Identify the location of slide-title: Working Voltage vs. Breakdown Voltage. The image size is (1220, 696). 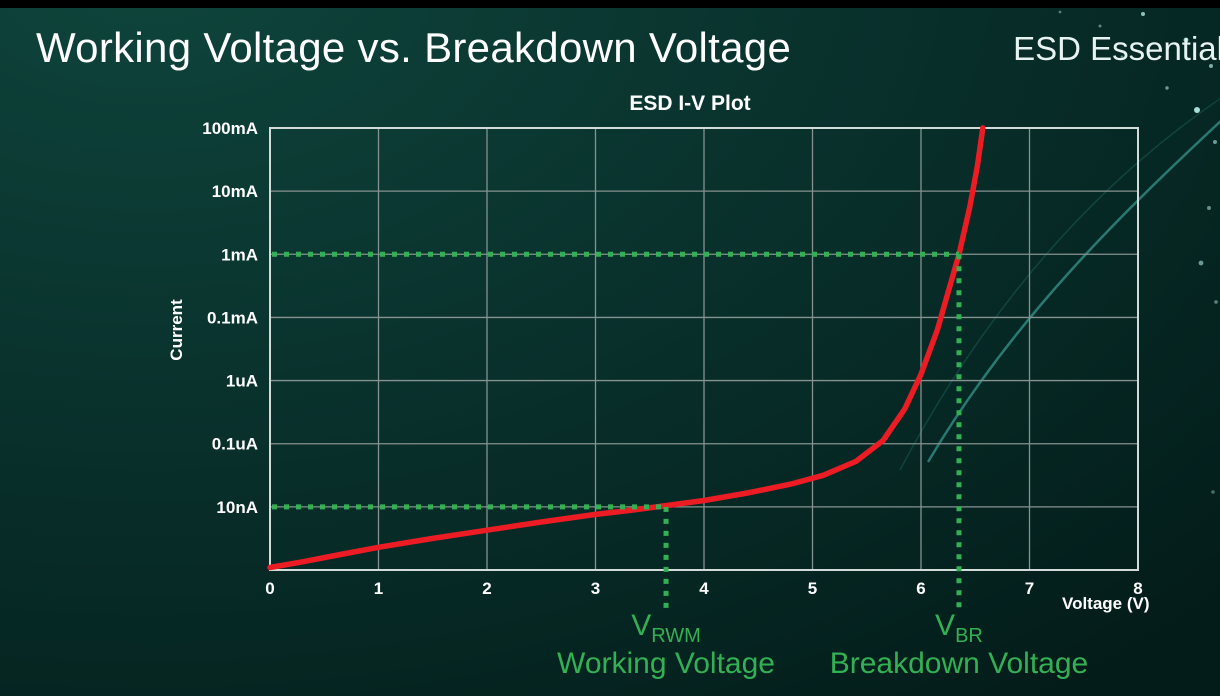
(414, 47).